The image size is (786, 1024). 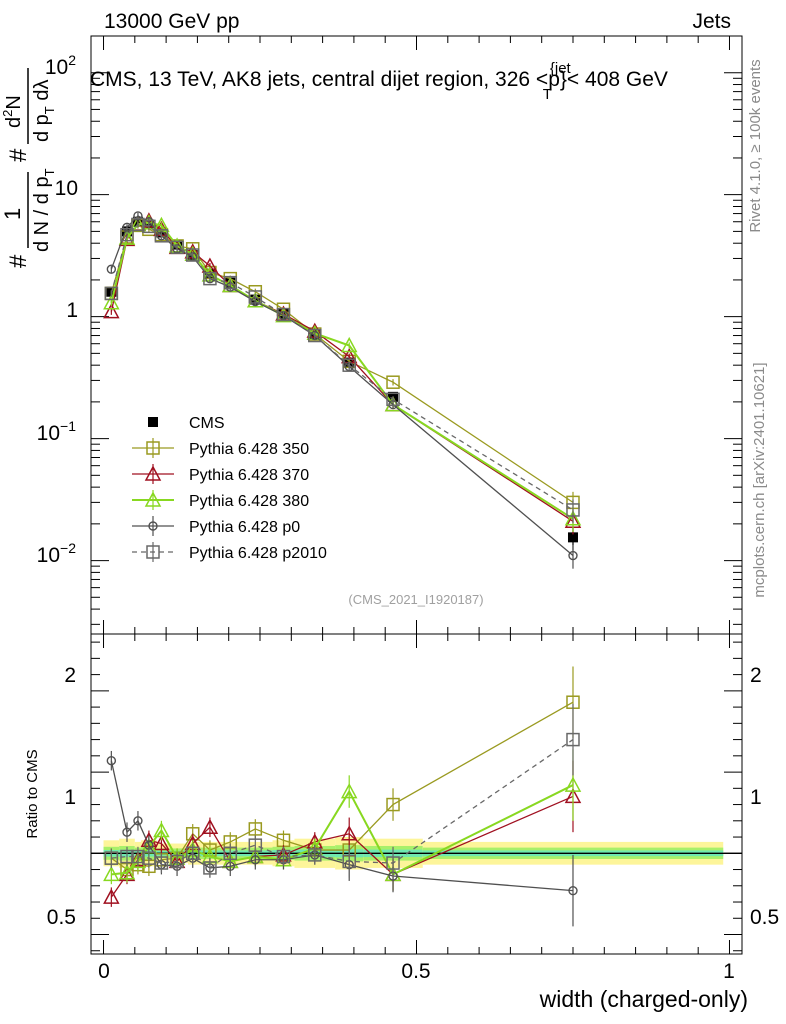 I want to click on y-tick-labels-main: 10² 10 1 10⁻¹ 10⁻², so click(x=57, y=309).